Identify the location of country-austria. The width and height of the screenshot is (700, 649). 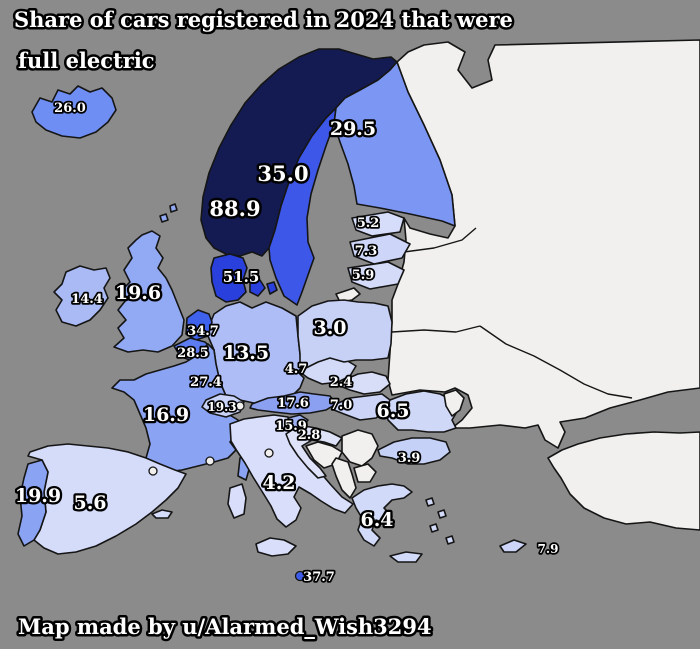
(293, 403).